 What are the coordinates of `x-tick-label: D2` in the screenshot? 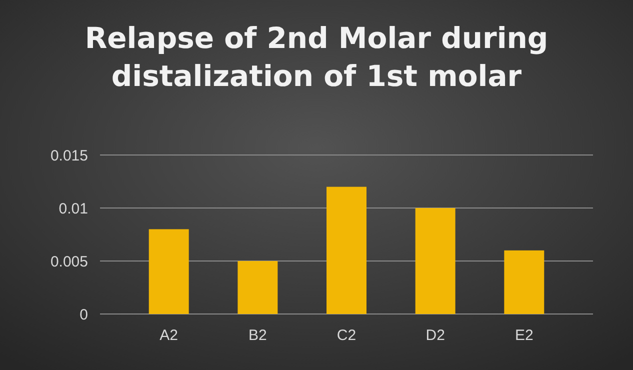 It's located at (435, 335).